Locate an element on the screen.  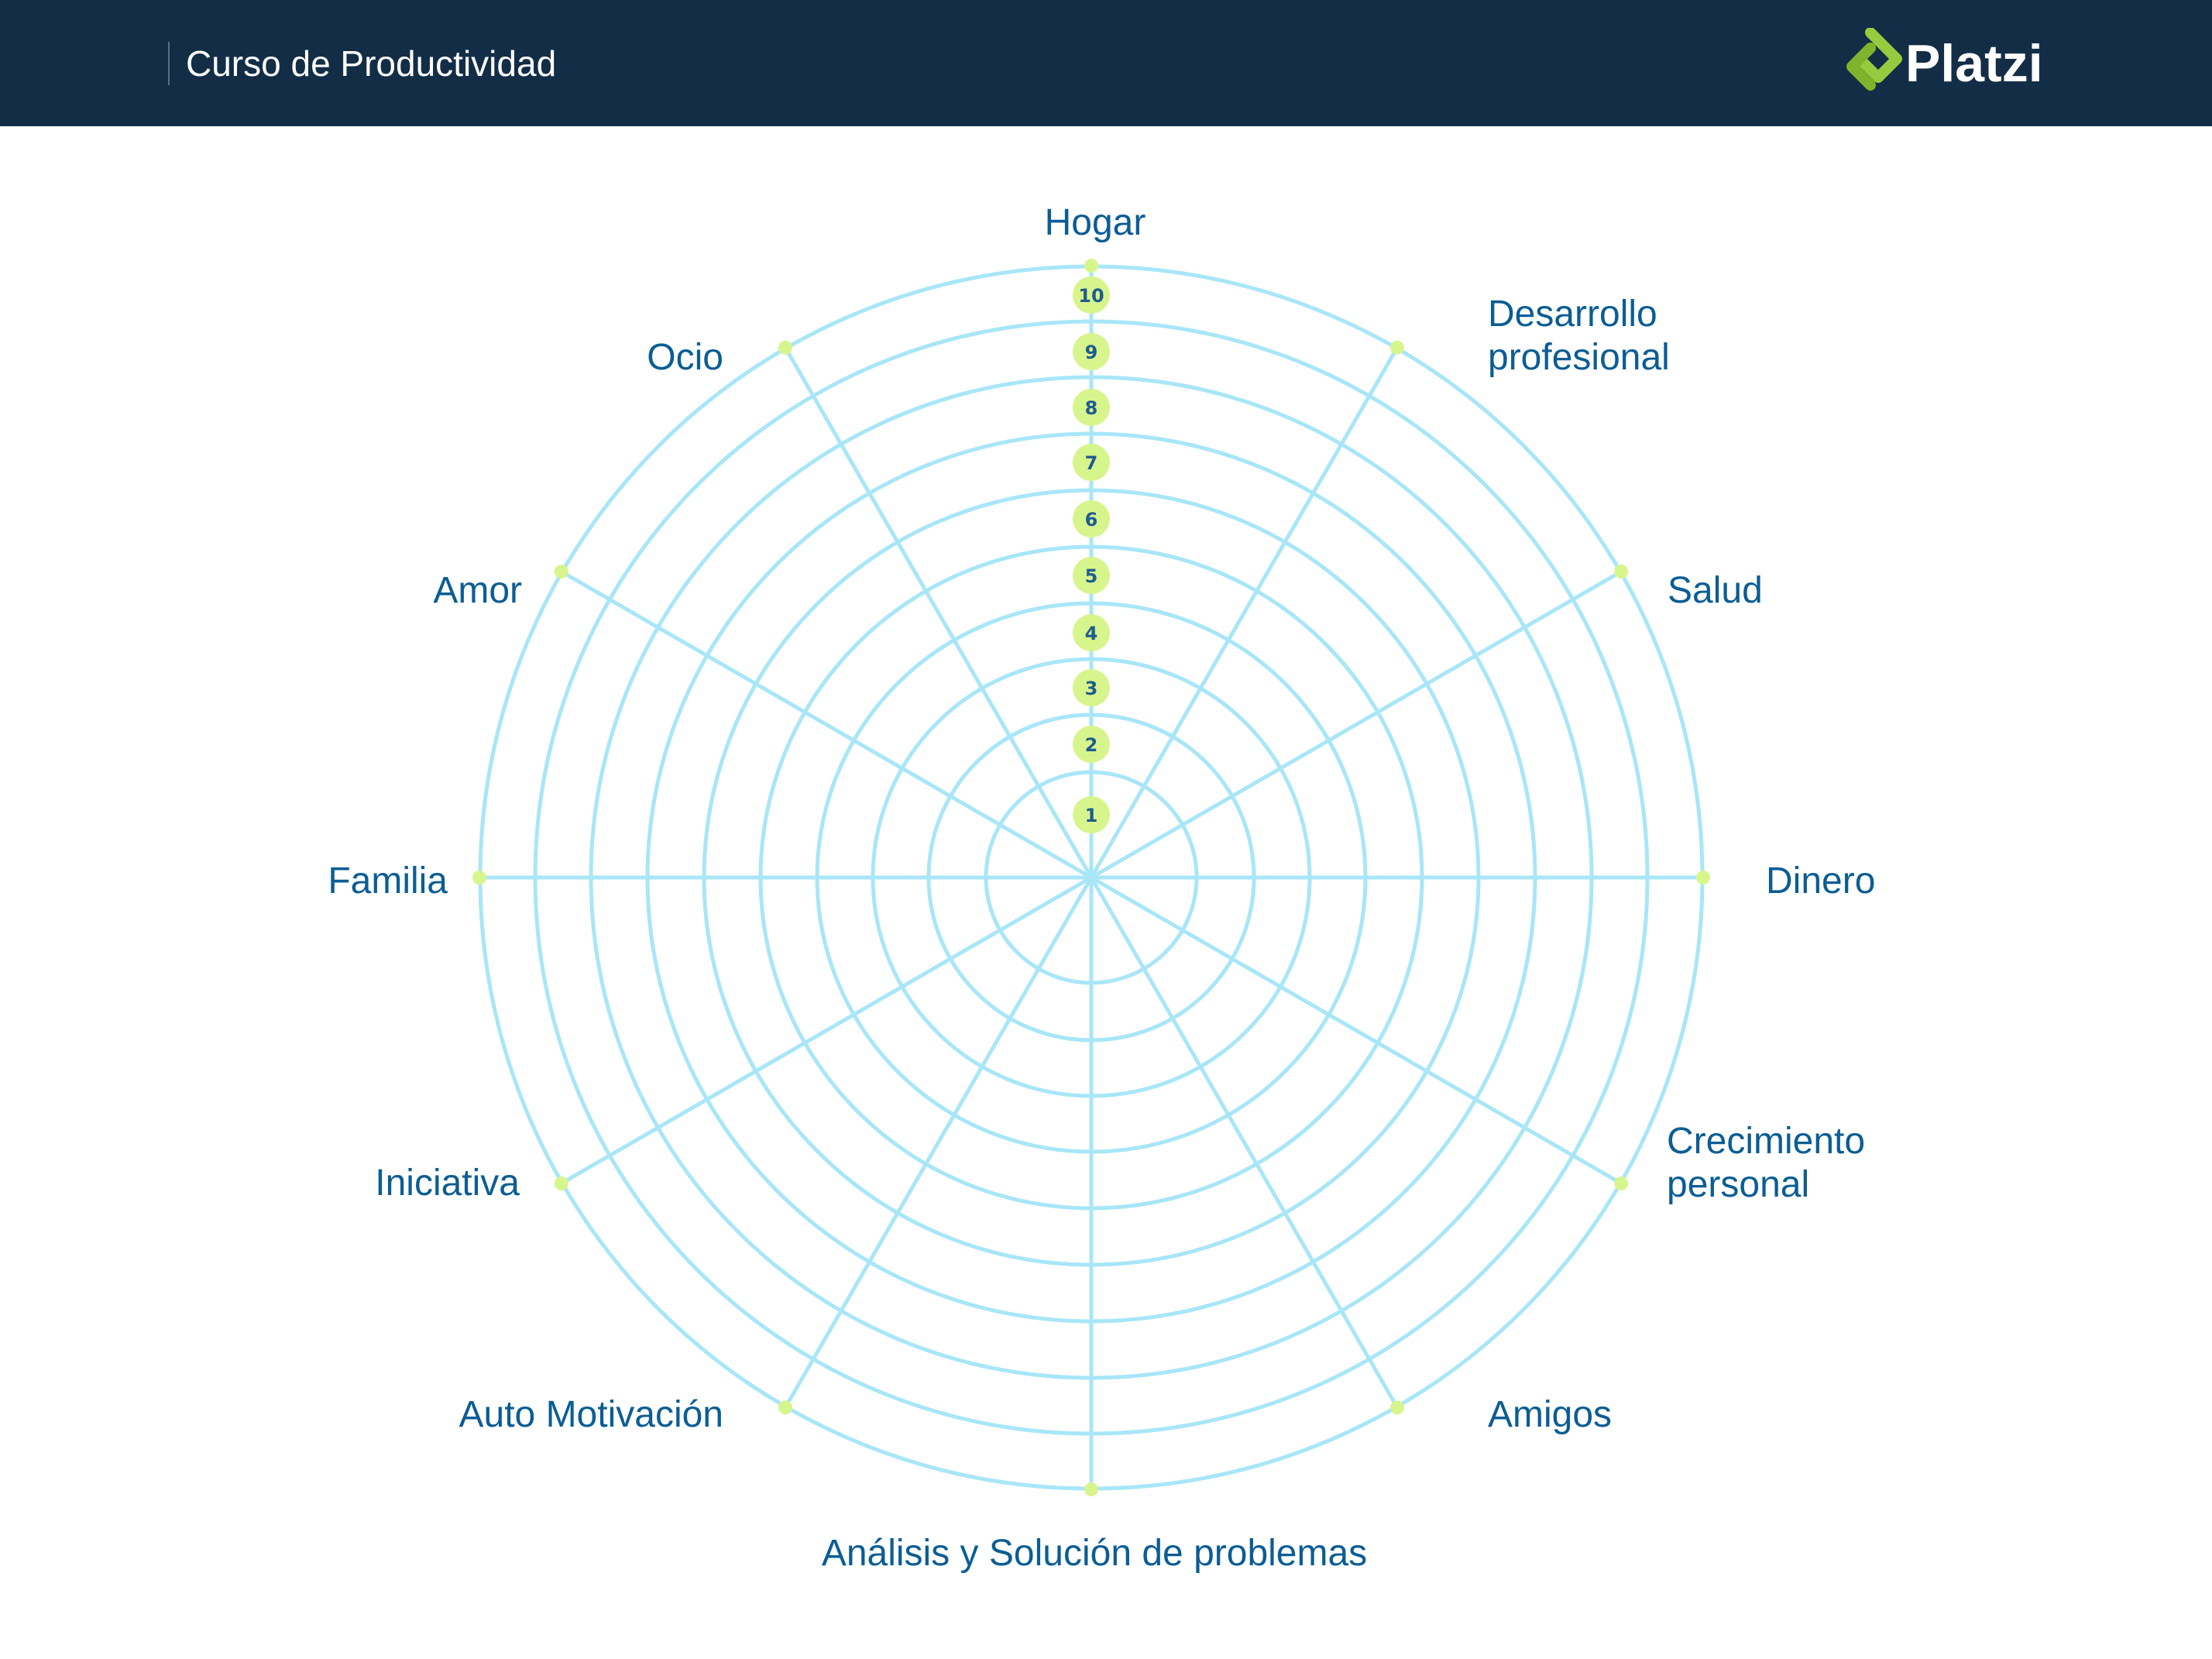
level-marker-9: 9 is located at coordinates (1091, 351).